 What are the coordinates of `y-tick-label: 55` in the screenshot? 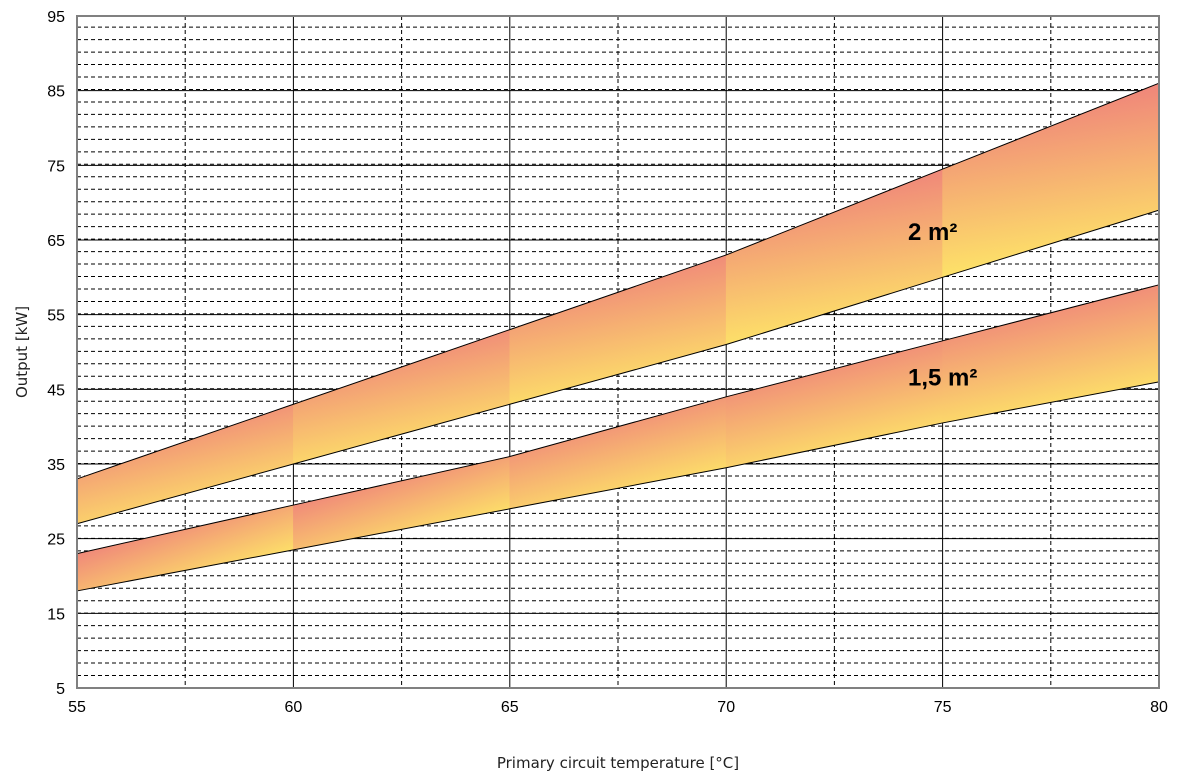 It's located at (56, 316).